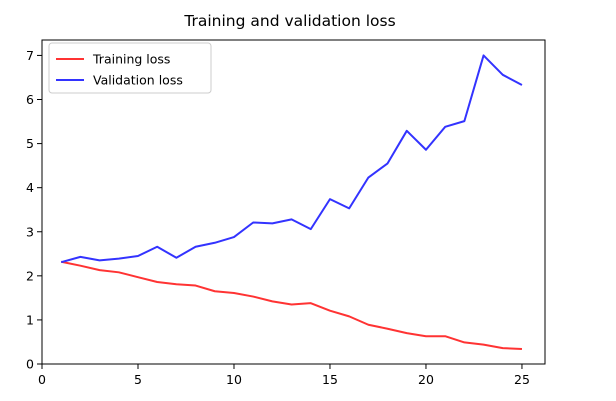 The height and width of the screenshot is (401, 616). Describe the element at coordinates (522, 379) in the screenshot. I see `x-tick-label: 25` at that location.